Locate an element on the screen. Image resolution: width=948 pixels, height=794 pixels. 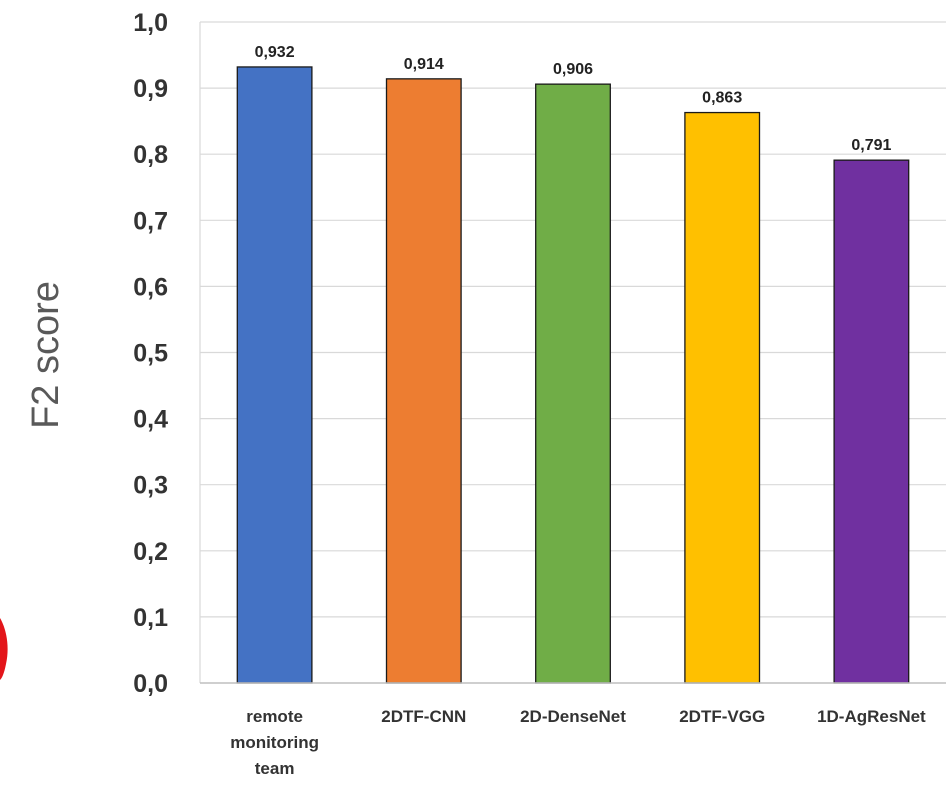
y-tick-label: 0,4 is located at coordinates (150, 420).